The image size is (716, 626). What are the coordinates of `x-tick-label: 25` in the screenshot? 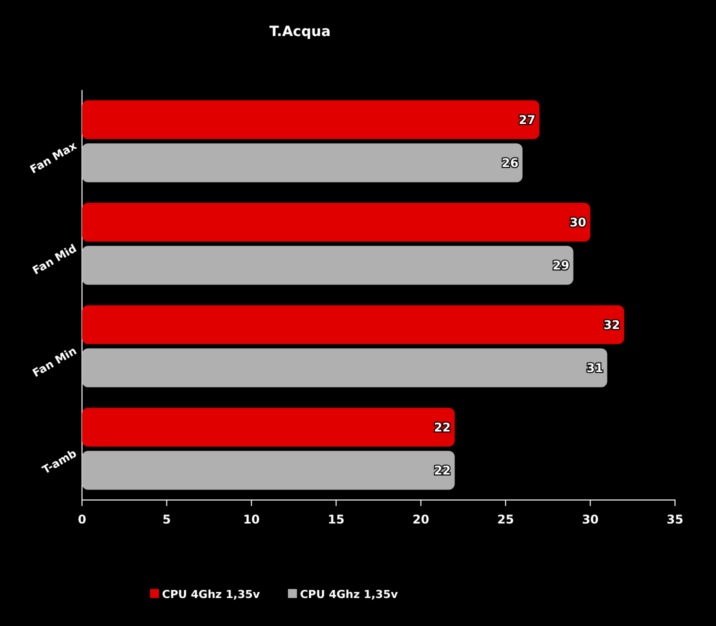 It's located at (505, 519).